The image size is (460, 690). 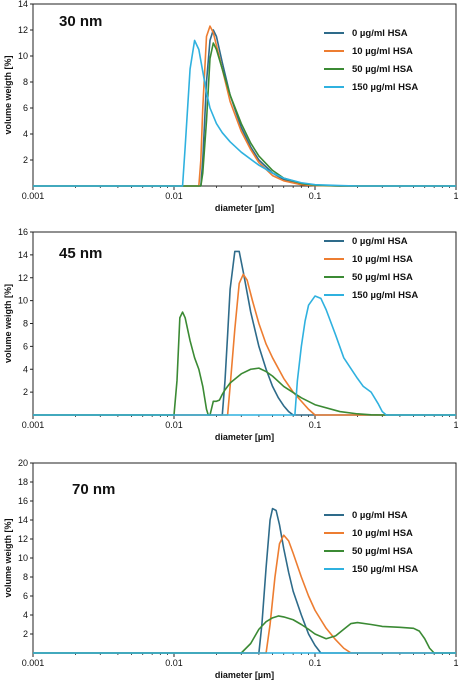 What do you see at coordinates (23, 463) in the screenshot?
I see `y-tick-label: 20` at bounding box center [23, 463].